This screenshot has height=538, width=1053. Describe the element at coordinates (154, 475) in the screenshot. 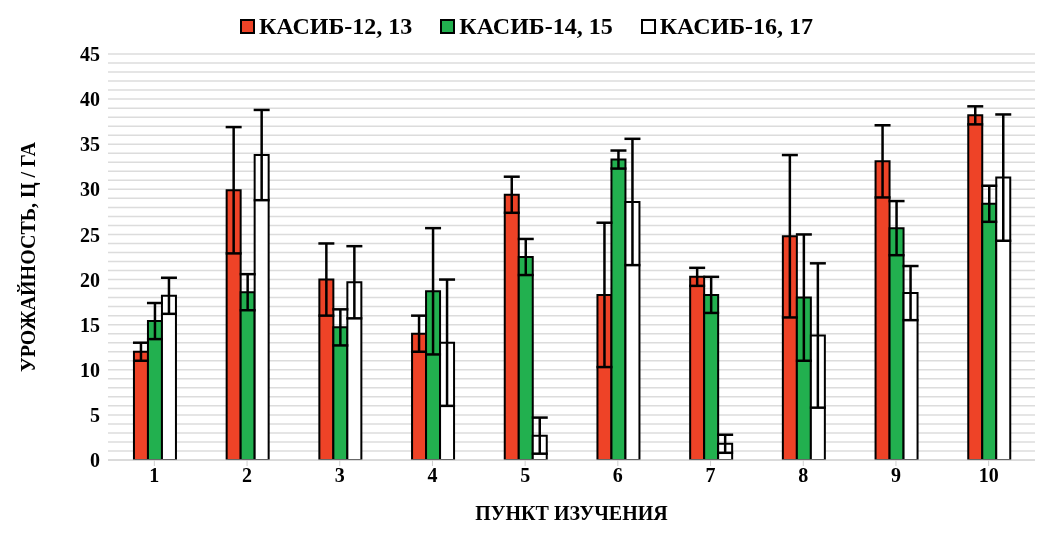

I see `x-tick-label: 1` at that location.